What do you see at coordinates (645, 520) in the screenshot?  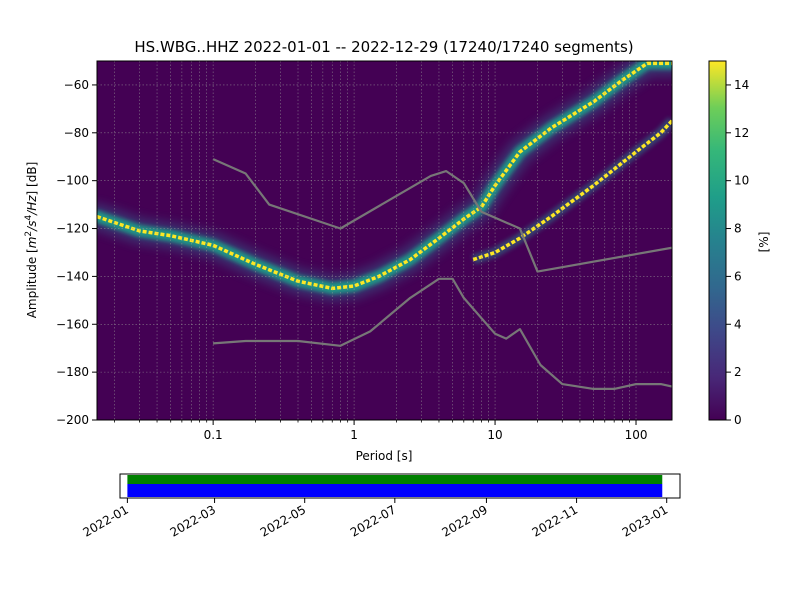 I see `timeline-tick-label: 2023-01` at bounding box center [645, 520].